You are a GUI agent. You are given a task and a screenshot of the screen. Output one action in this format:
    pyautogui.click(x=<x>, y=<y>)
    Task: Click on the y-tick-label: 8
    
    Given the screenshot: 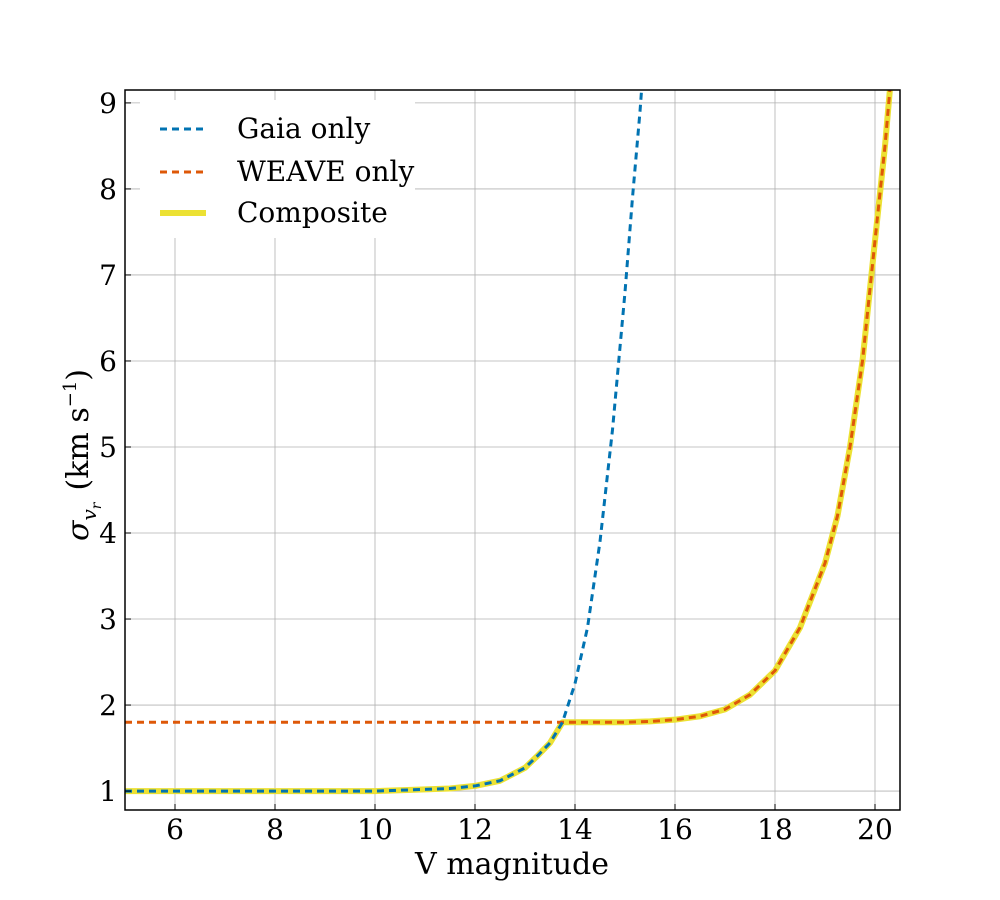 What is the action you would take?
    pyautogui.click(x=108, y=189)
    